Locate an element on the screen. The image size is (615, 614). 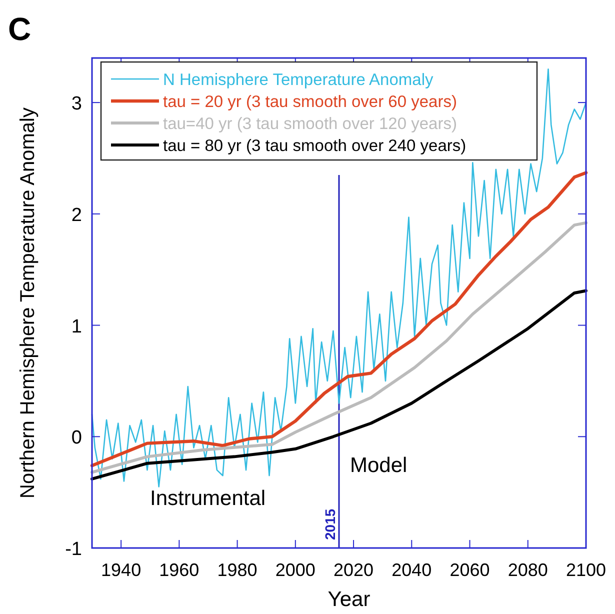
x-axis-title: Year is located at coordinates (349, 599).